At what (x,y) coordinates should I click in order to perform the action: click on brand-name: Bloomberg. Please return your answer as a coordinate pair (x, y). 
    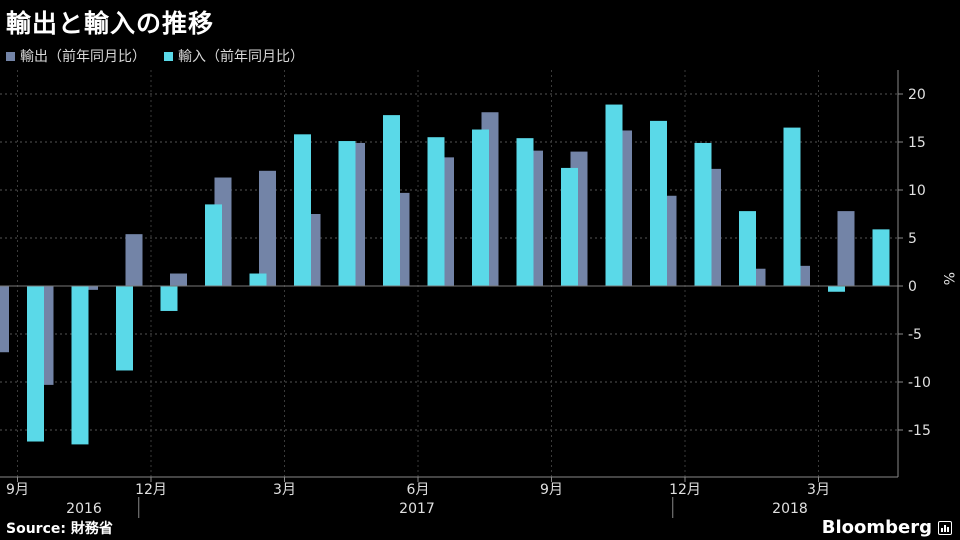
    Looking at the image, I should click on (876, 527).